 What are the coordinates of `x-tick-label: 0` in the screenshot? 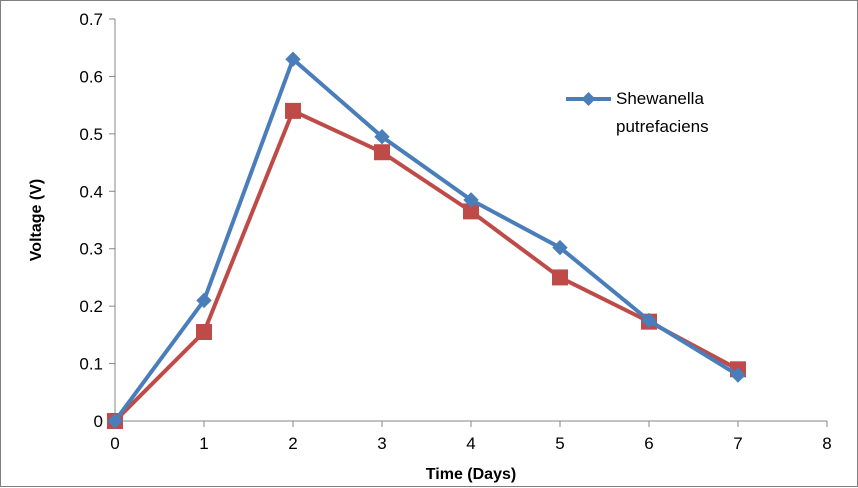 It's located at (114, 443).